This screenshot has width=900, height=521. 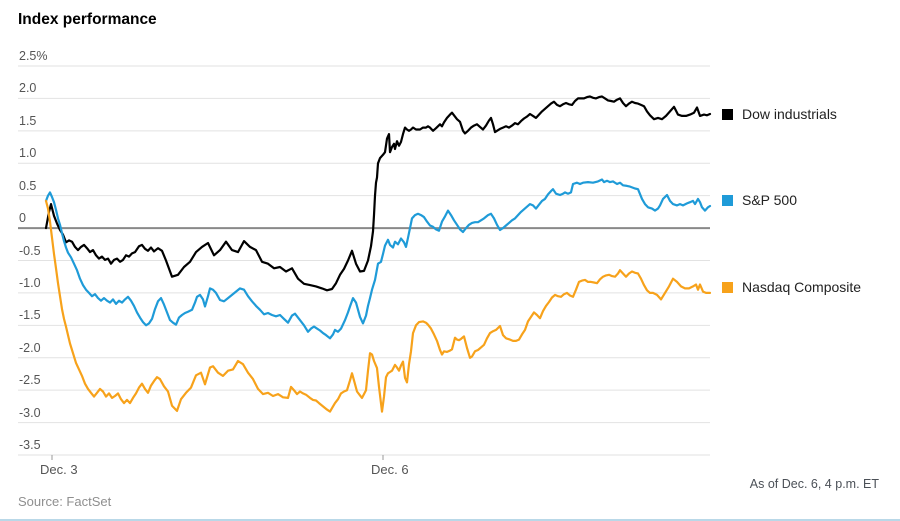 I want to click on y-tick-label: 2.5%, so click(x=33, y=56).